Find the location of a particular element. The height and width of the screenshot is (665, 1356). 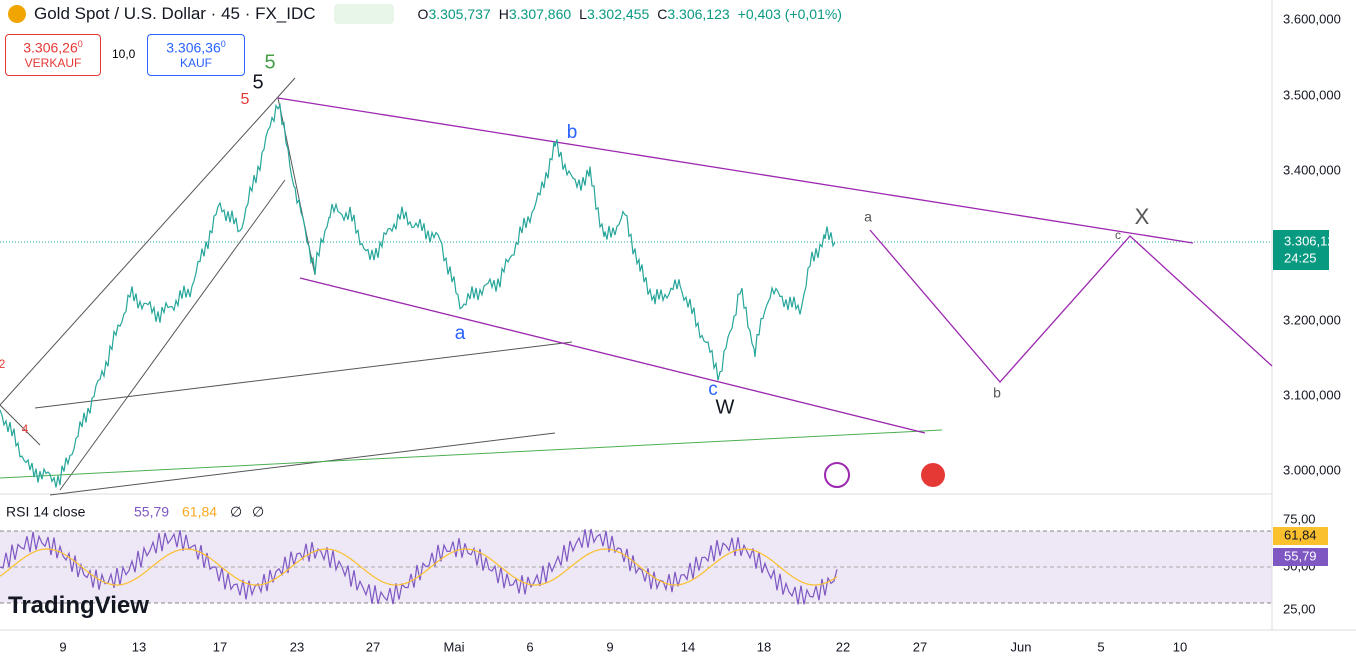

ohlc-key: C is located at coordinates (662, 14).